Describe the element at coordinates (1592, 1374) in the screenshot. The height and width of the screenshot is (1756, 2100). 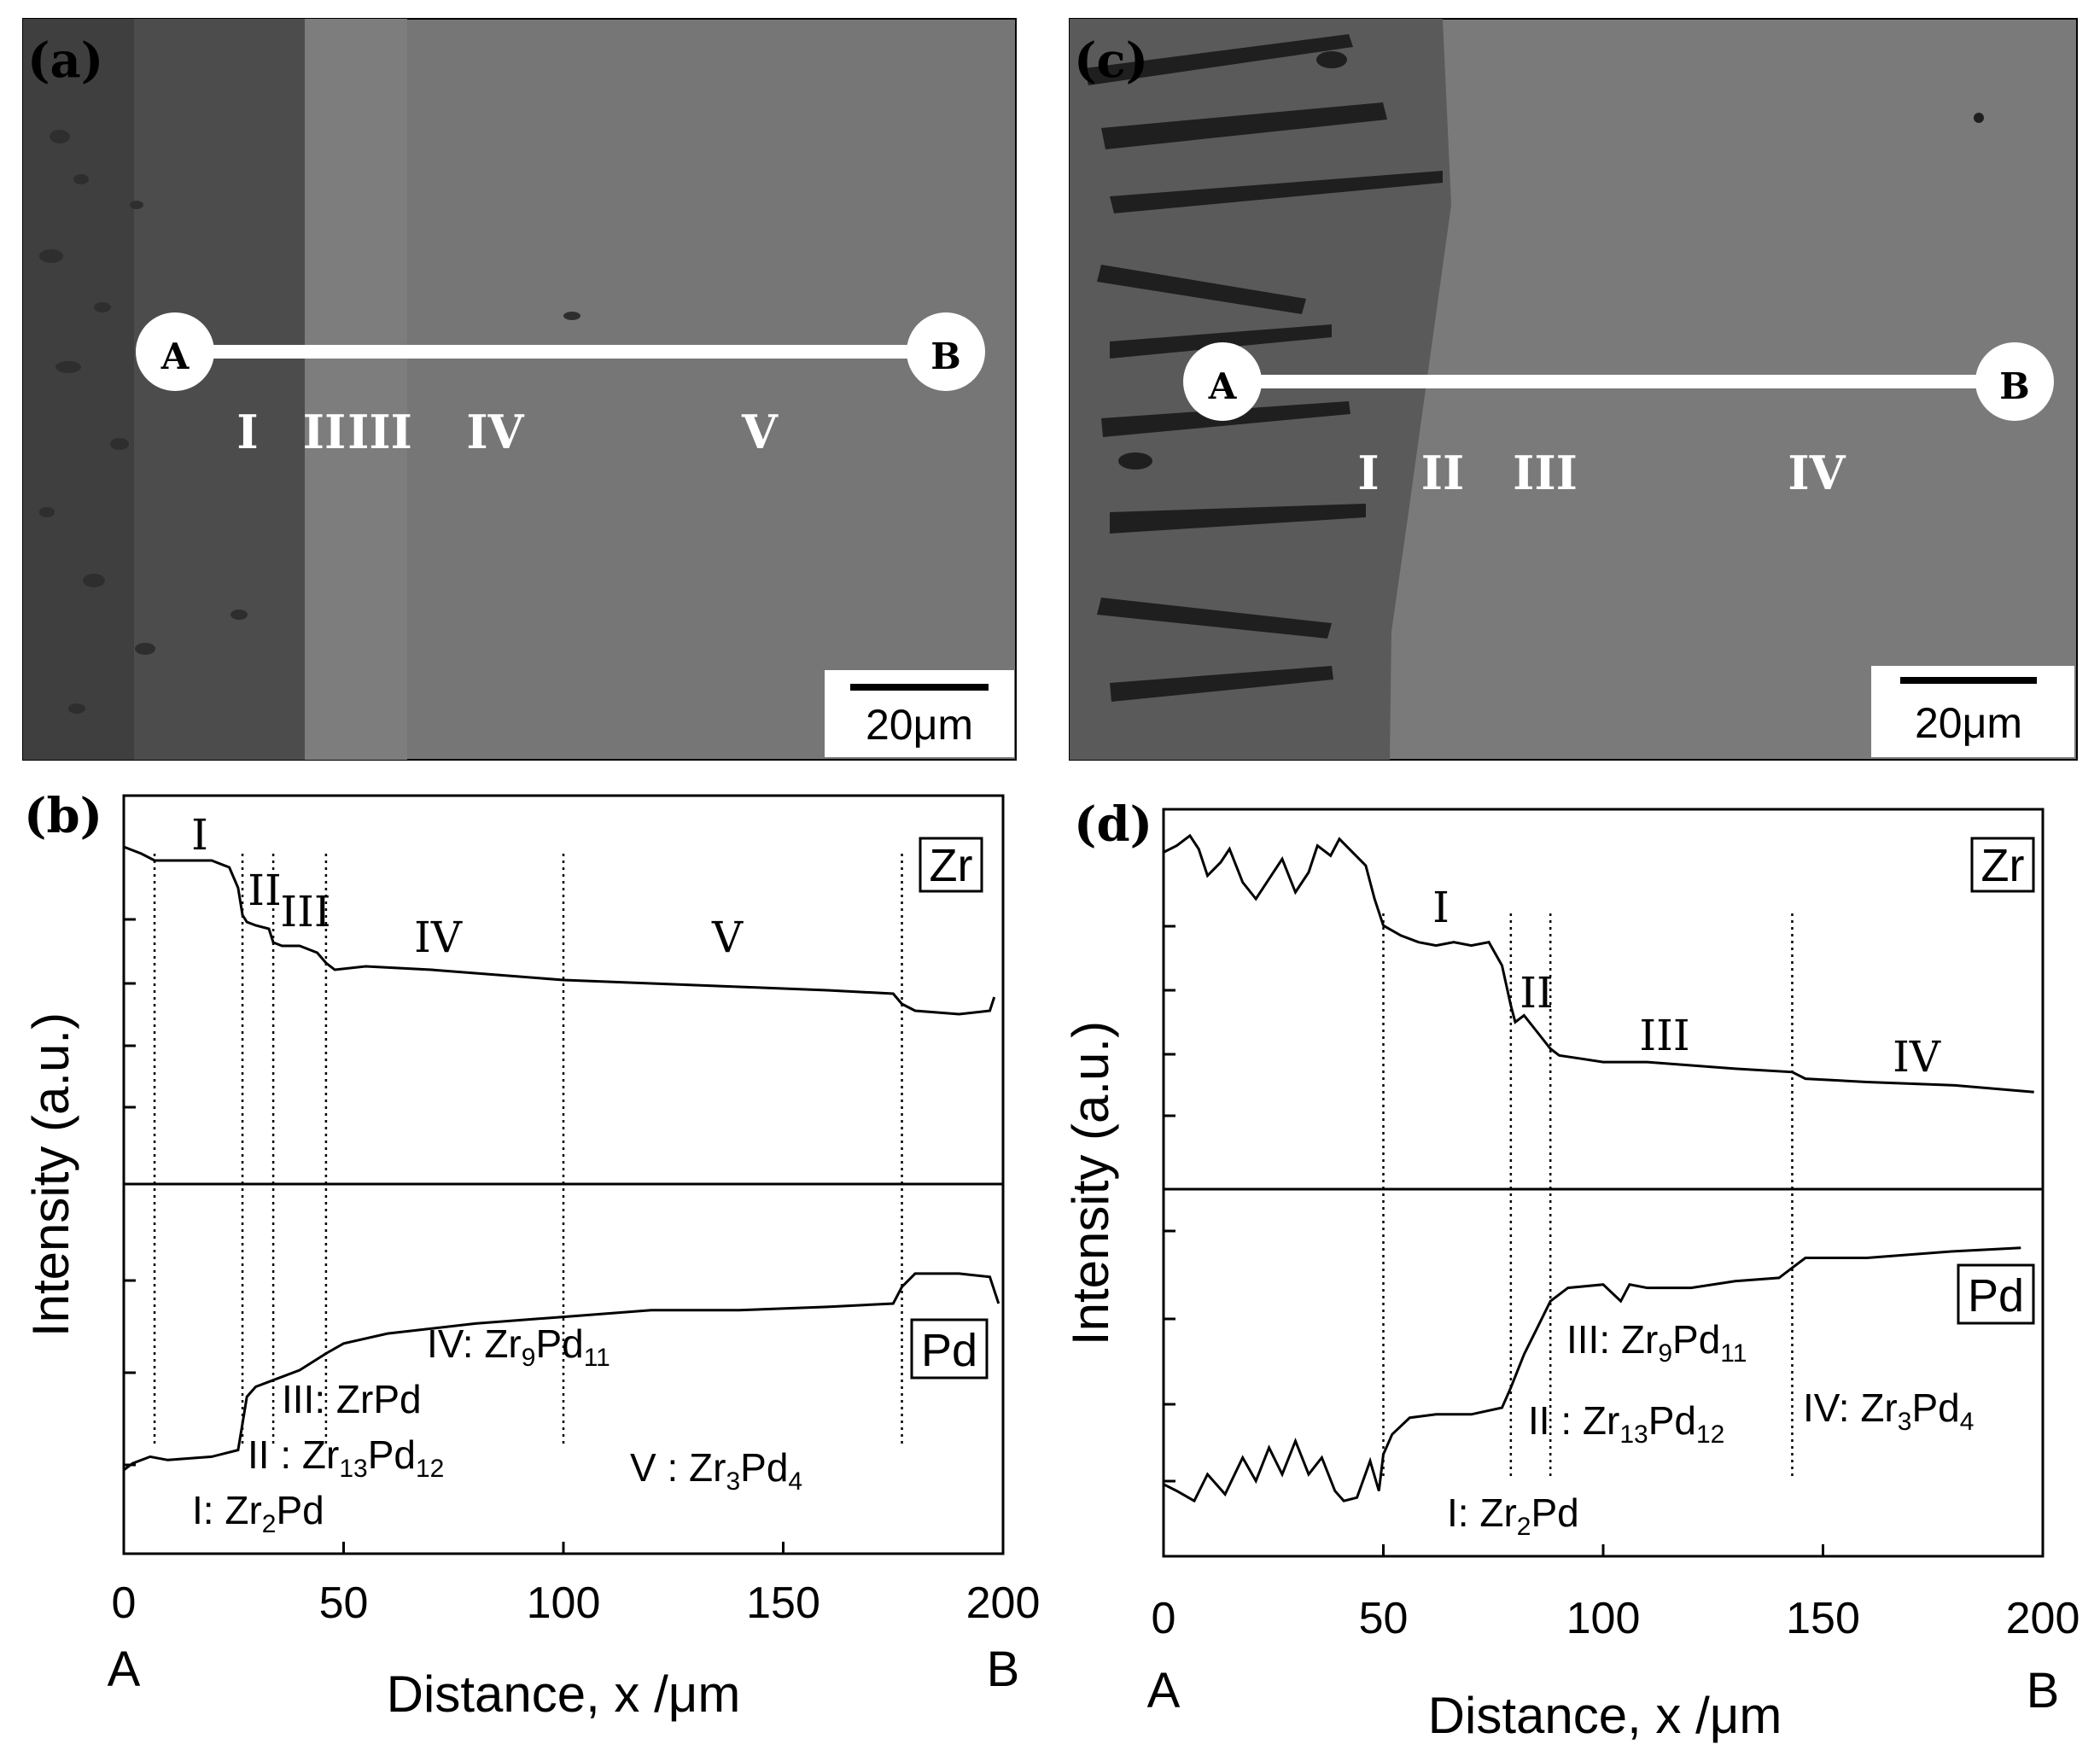
I see `panel-d-pd-series-line` at that location.